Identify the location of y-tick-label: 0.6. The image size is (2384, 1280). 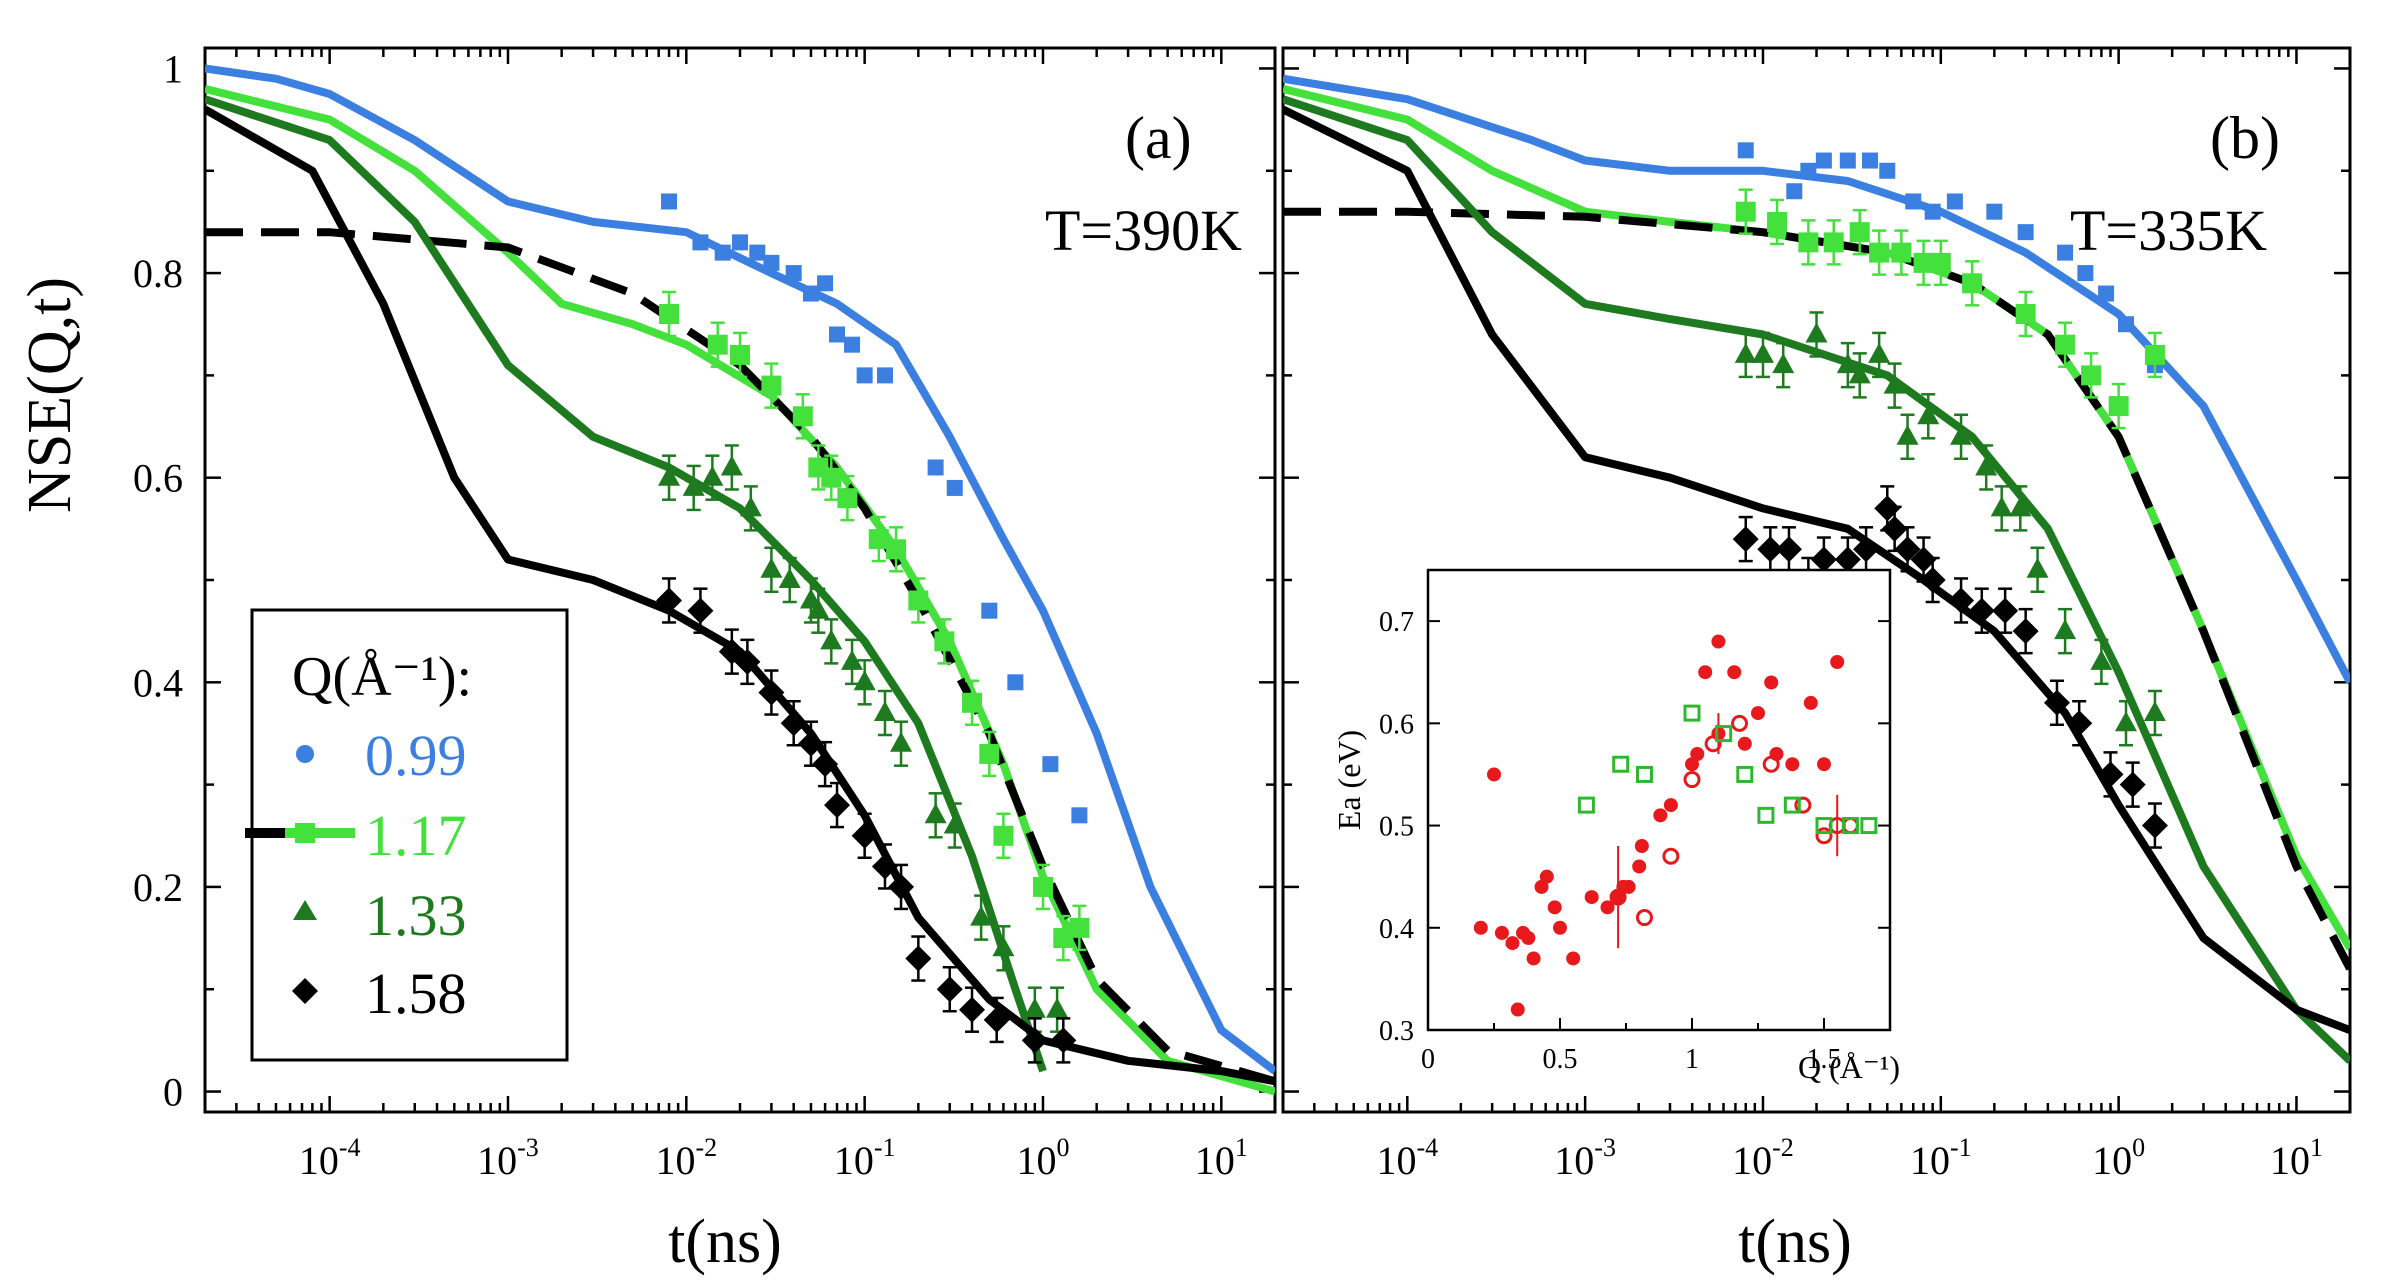
(158, 478).